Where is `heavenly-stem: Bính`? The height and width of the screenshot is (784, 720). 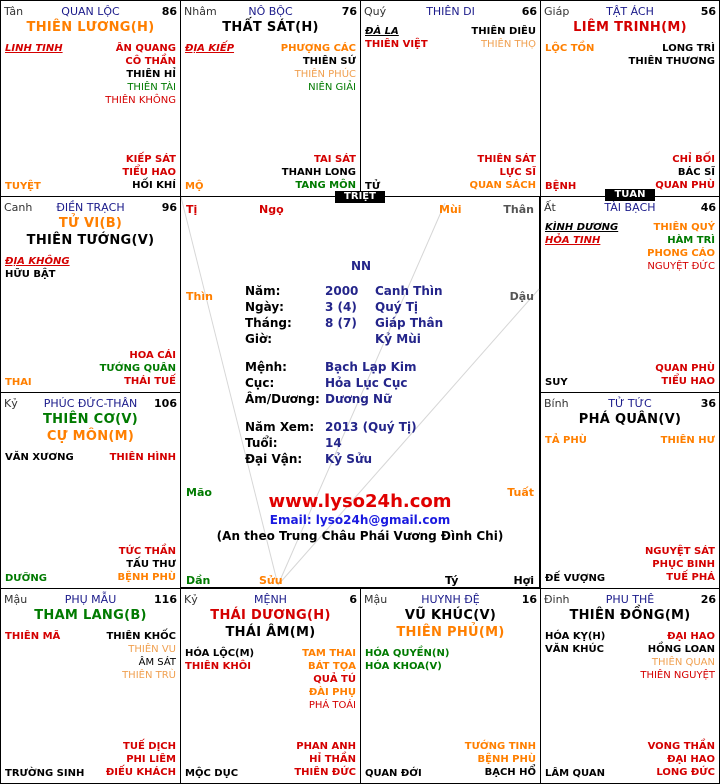
heavenly-stem: Bính is located at coordinates (556, 403).